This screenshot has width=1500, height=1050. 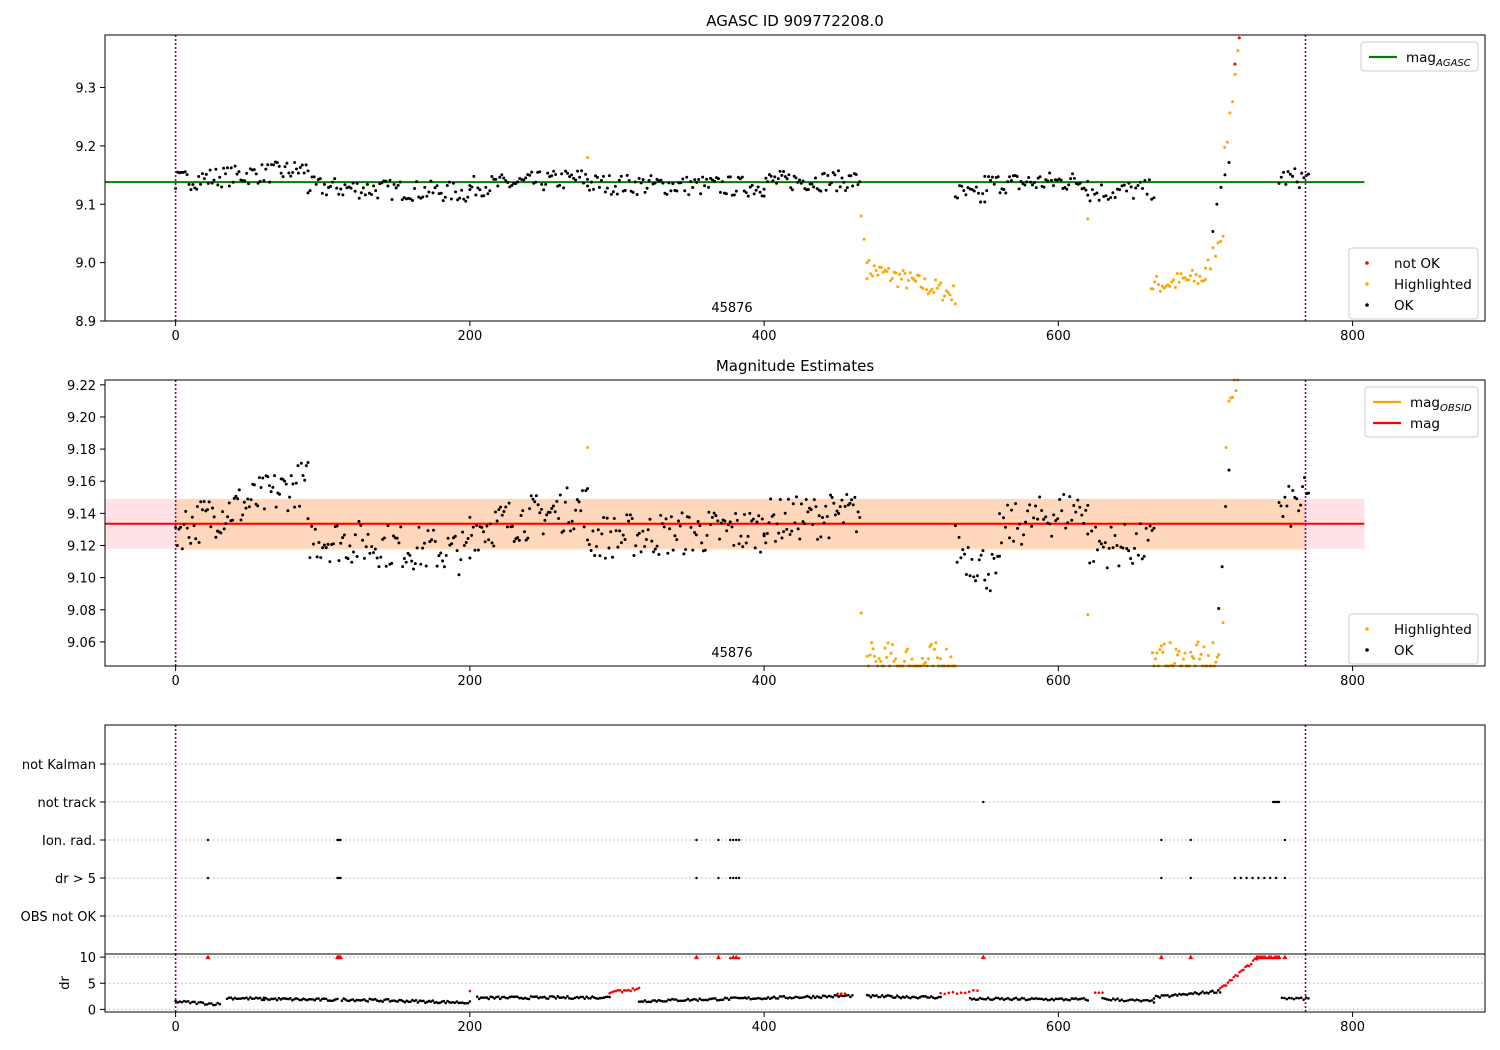 What do you see at coordinates (1058, 1027) in the screenshot?
I see `x-tick-label: 600` at bounding box center [1058, 1027].